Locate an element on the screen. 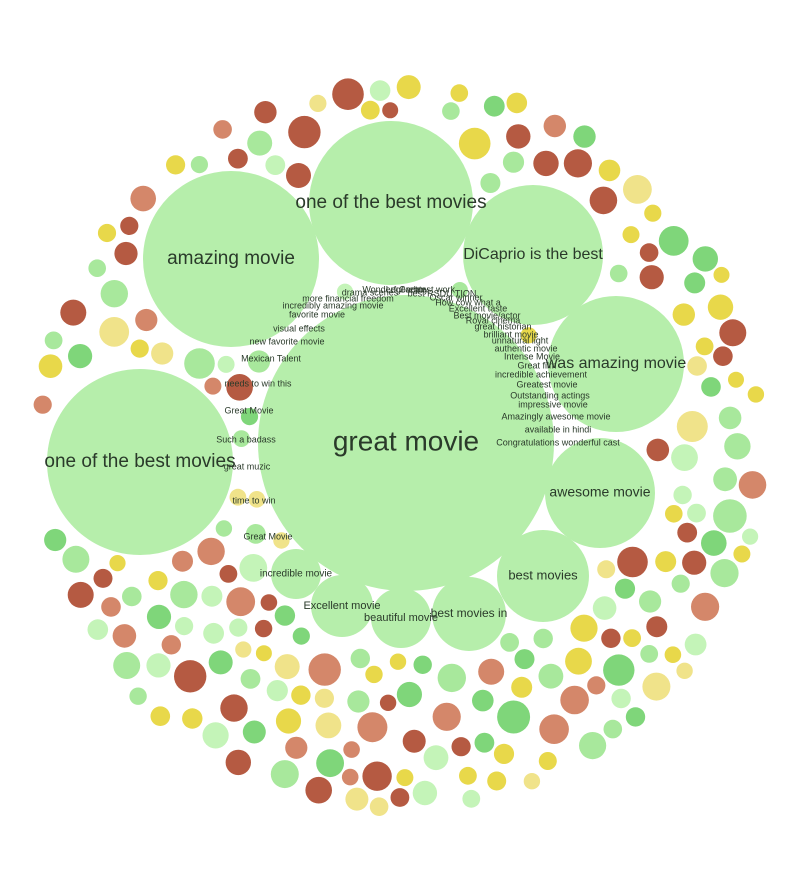  phrase-label: great muzic is located at coordinates (247, 466).